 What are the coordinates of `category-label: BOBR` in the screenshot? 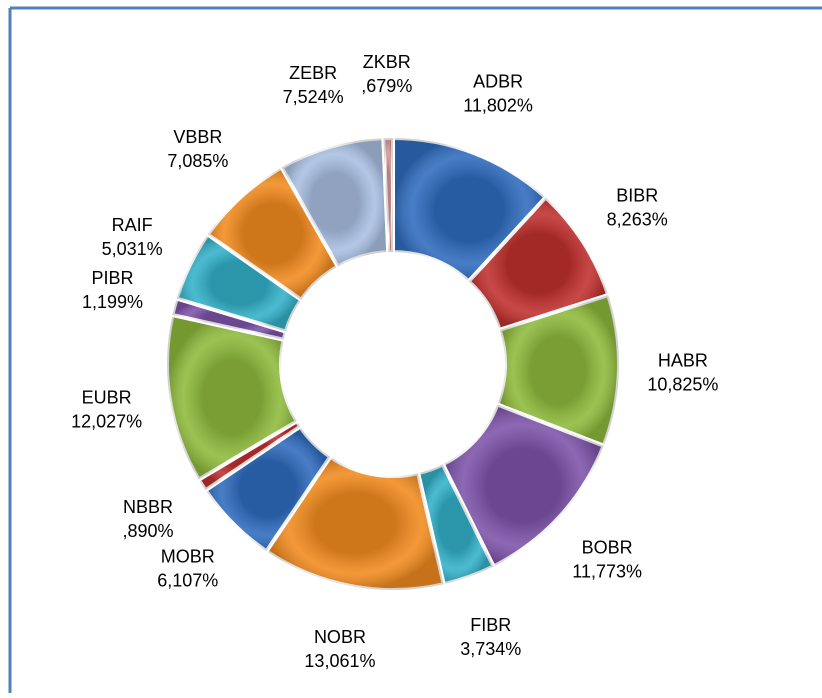 It's located at (607, 547).